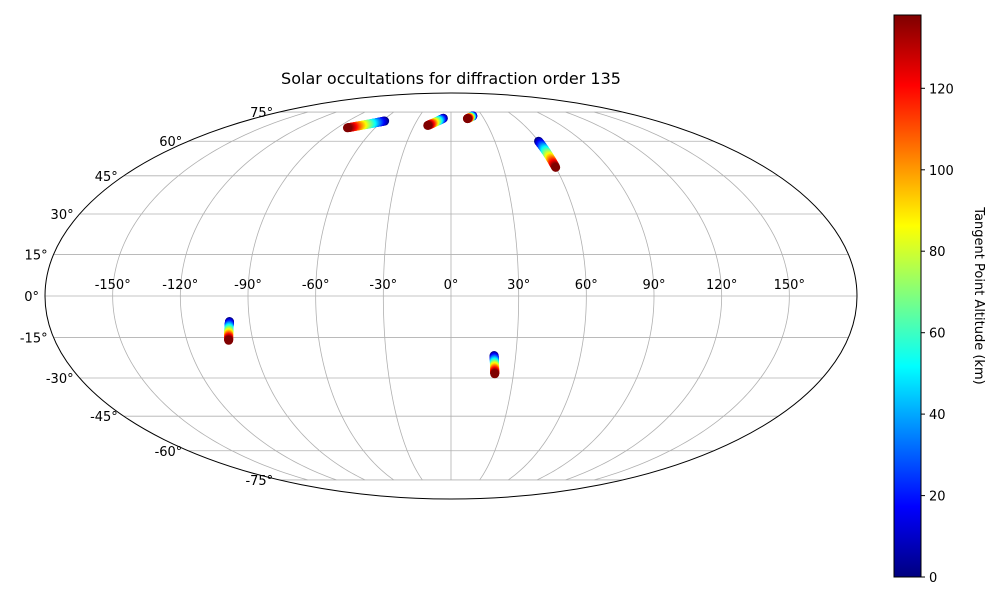 This screenshot has height=600, width=1000. What do you see at coordinates (34, 339) in the screenshot?
I see `latitude-tick-label: -15°` at bounding box center [34, 339].